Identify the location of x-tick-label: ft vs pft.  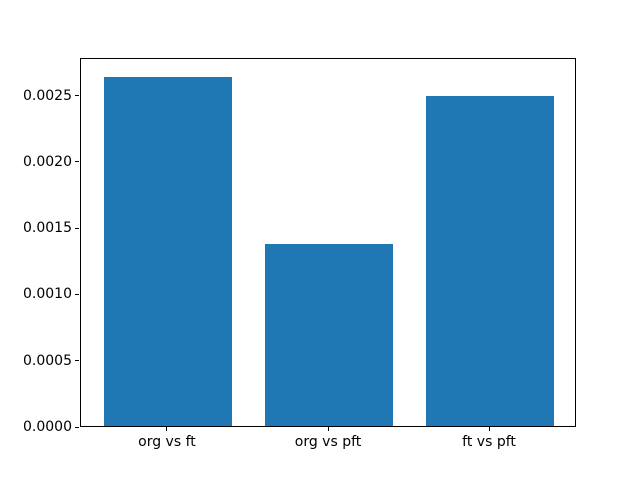
(489, 442).